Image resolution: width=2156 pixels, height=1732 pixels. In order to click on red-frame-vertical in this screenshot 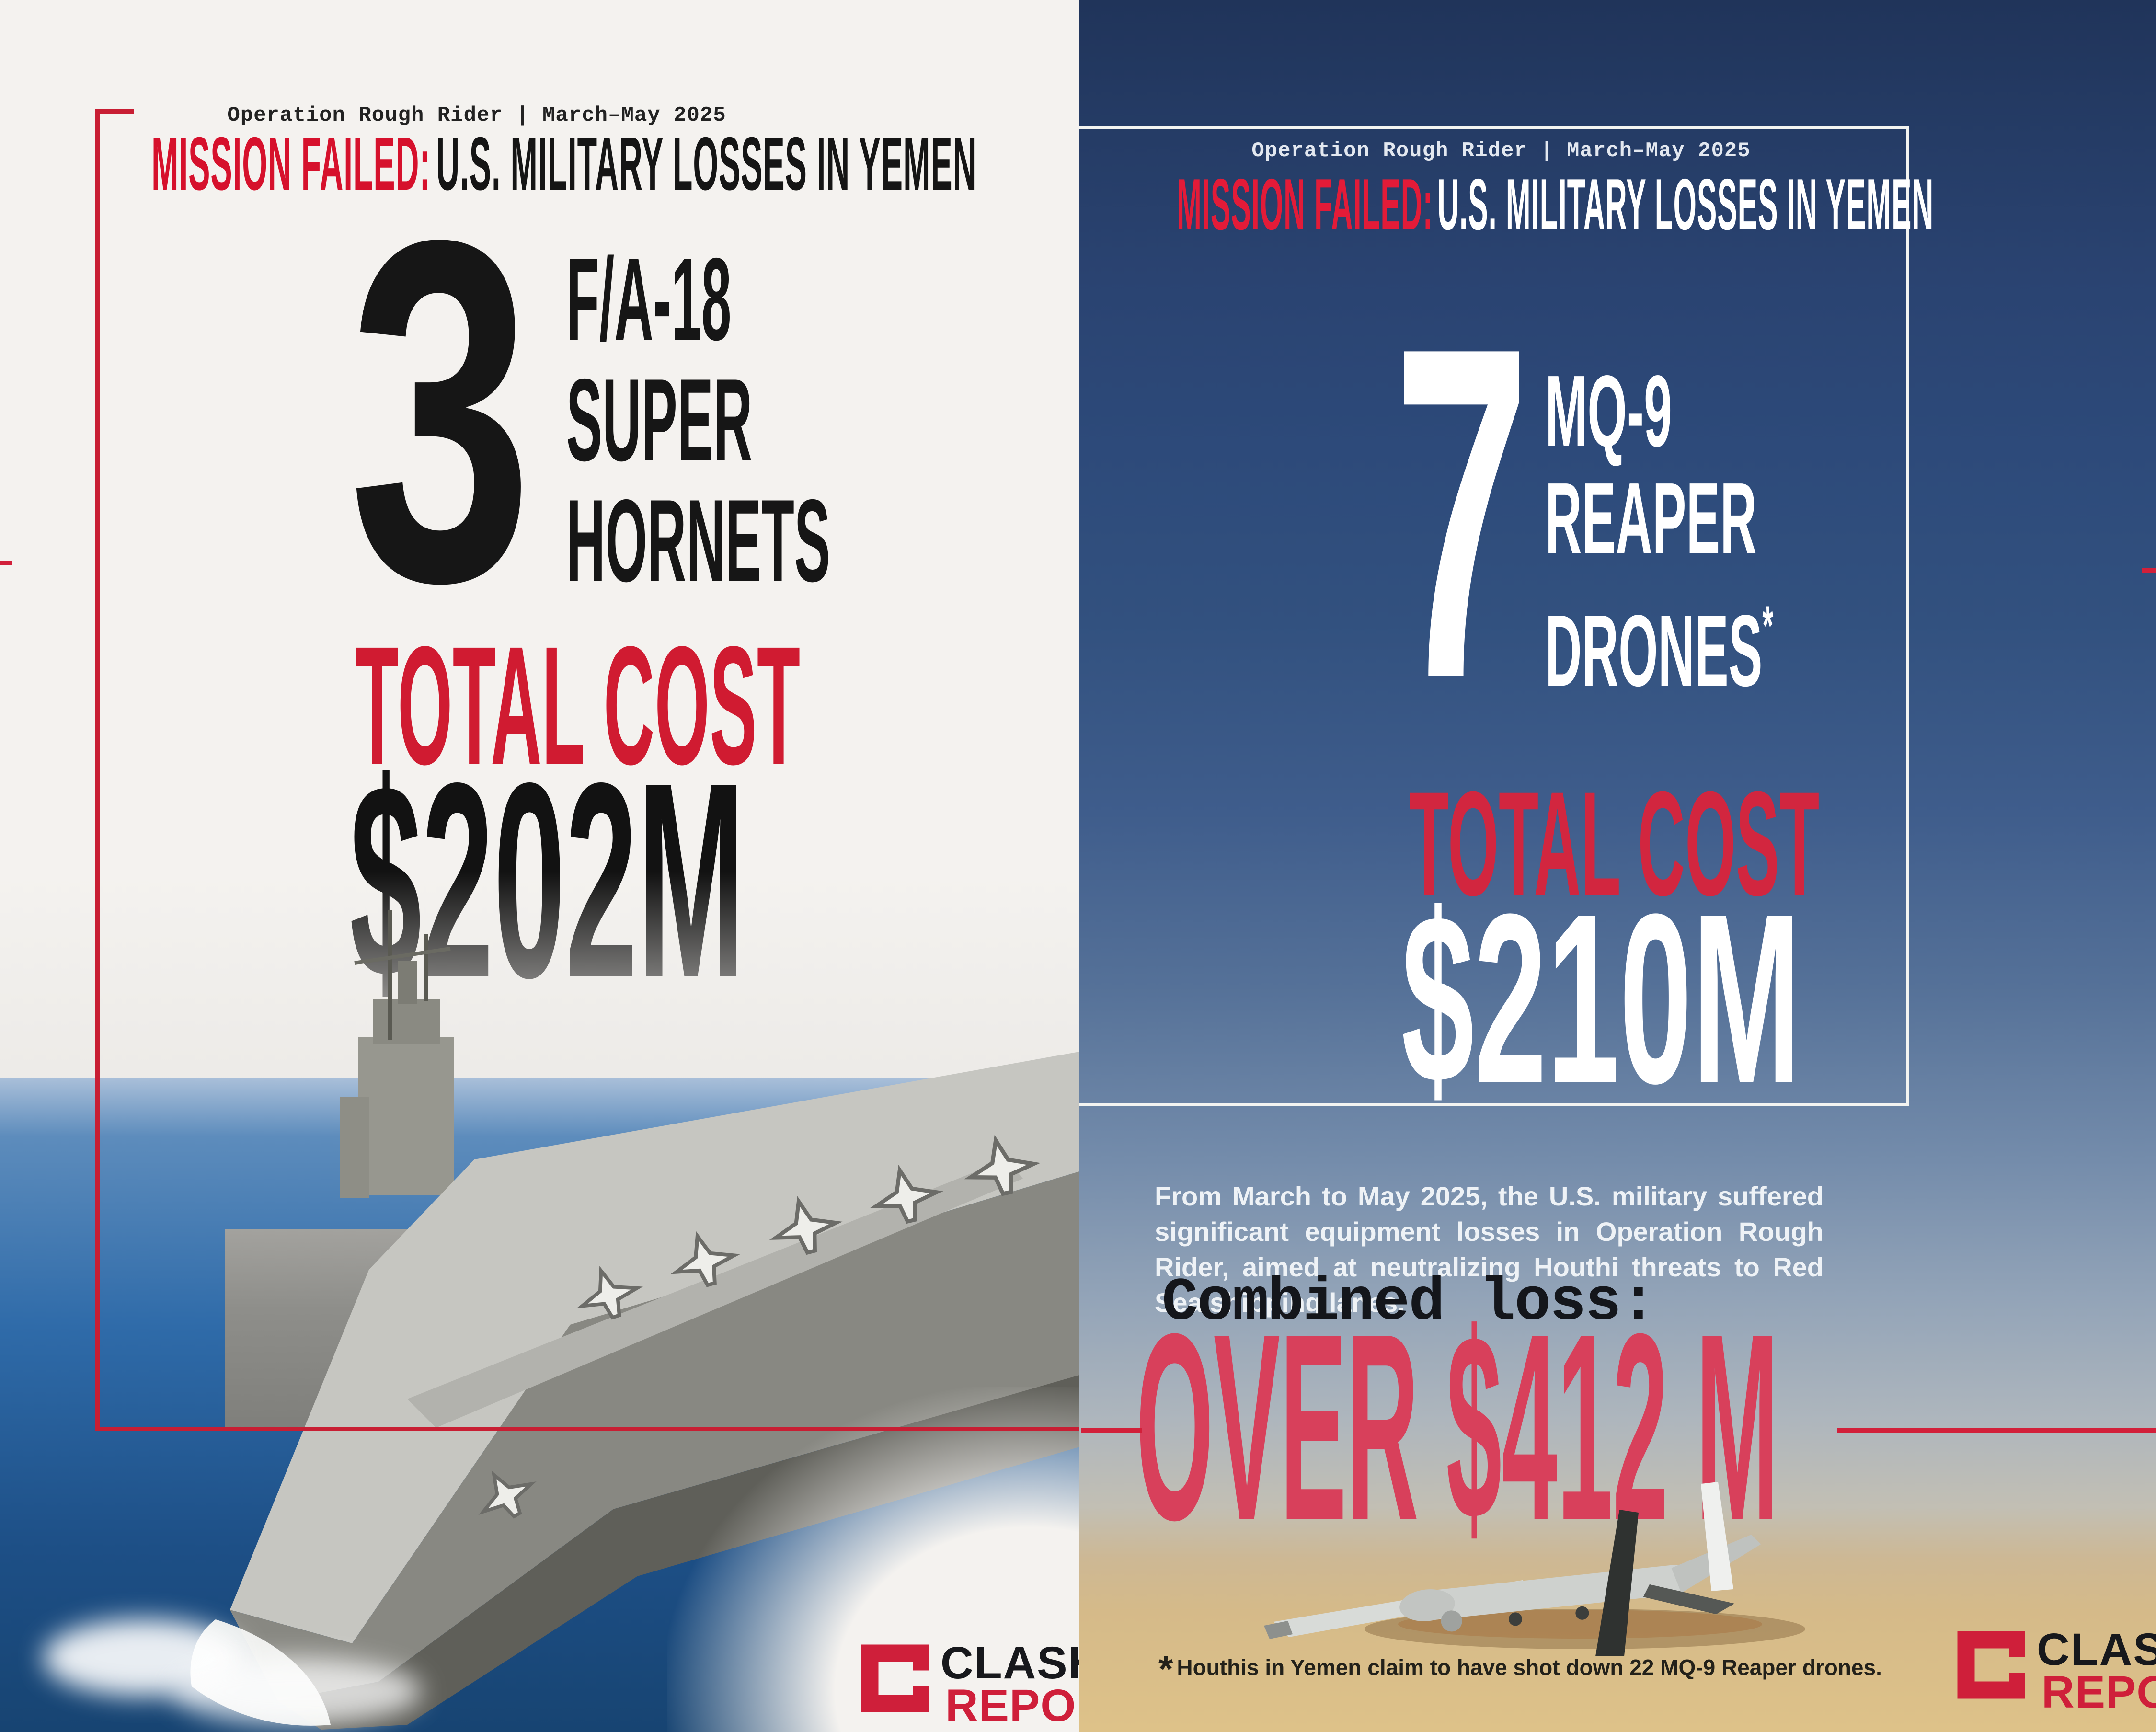, I will do `click(97, 770)`.